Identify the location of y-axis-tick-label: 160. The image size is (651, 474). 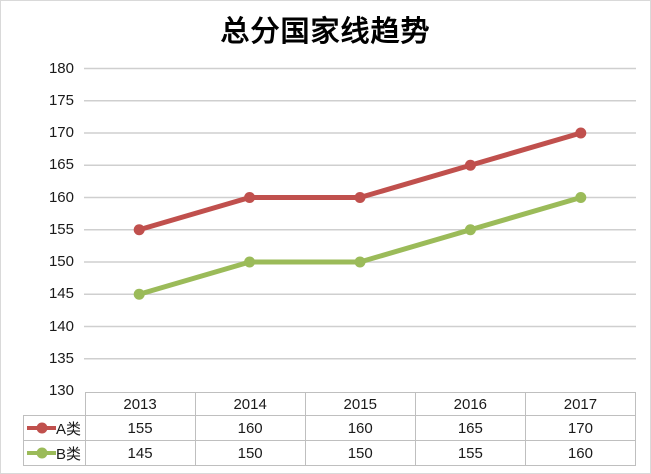
(61, 197).